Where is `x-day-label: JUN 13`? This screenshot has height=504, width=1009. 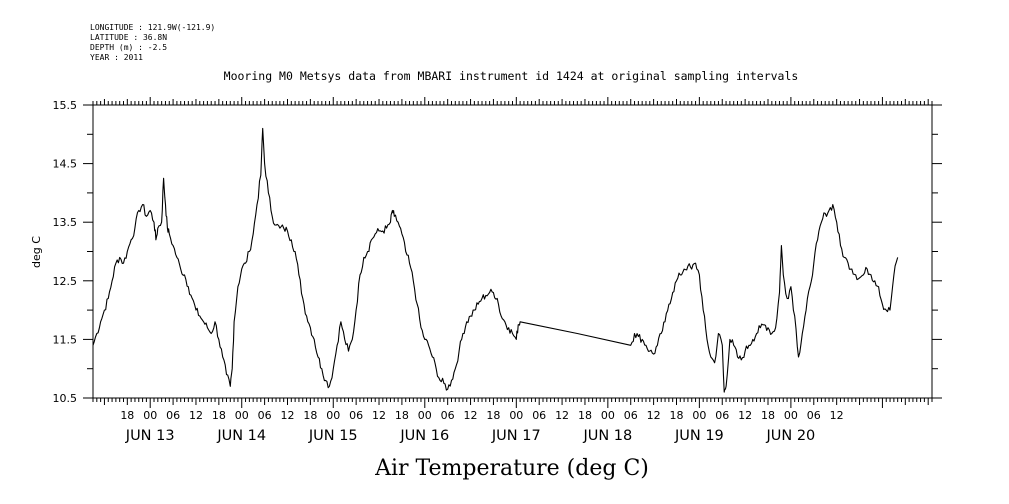
x-day-label: JUN 13 is located at coordinates (150, 436).